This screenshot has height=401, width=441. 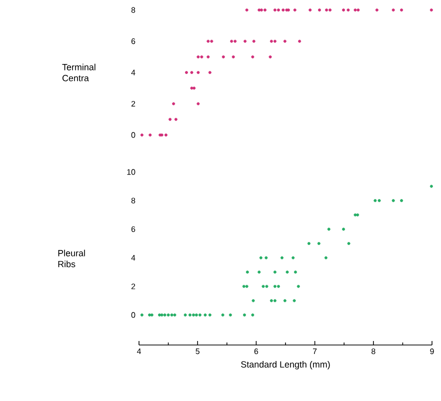 What do you see at coordinates (285, 365) in the screenshot?
I see `x-axis-title: Standard Length (mm)` at bounding box center [285, 365].